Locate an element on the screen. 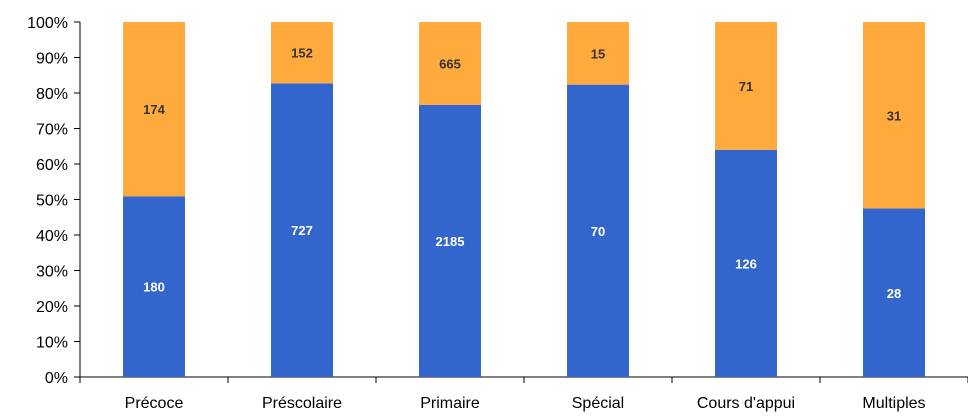  y-axis: 0% 10% 20% 30% 40% 50% 60% 70% 80% 90% 100% is located at coordinates (54, 201).